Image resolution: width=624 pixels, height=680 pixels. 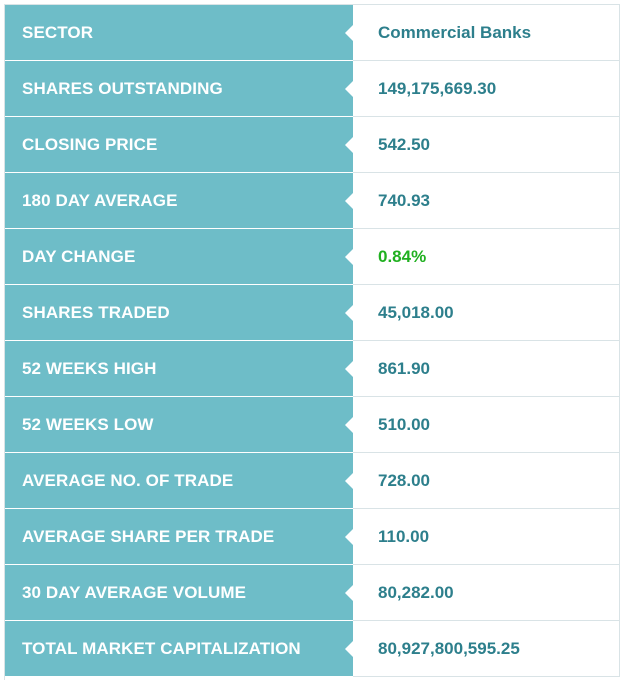 I want to click on value-cell: 542.50, so click(x=486, y=145).